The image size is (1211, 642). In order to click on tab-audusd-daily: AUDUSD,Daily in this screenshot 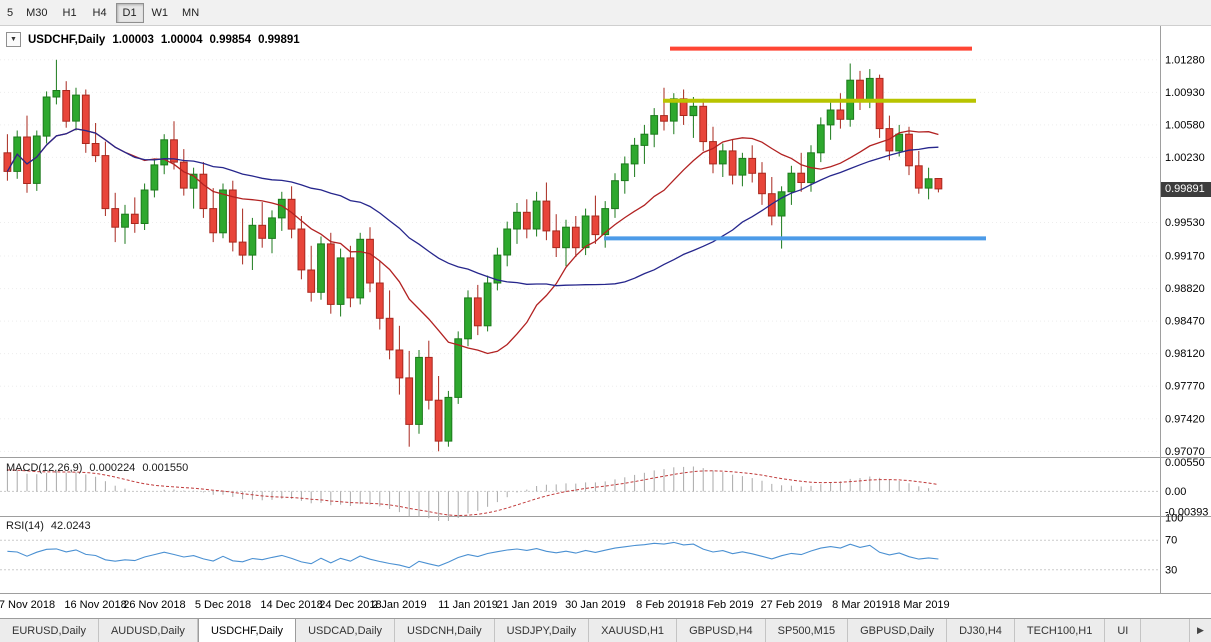, I will do `click(148, 630)`.